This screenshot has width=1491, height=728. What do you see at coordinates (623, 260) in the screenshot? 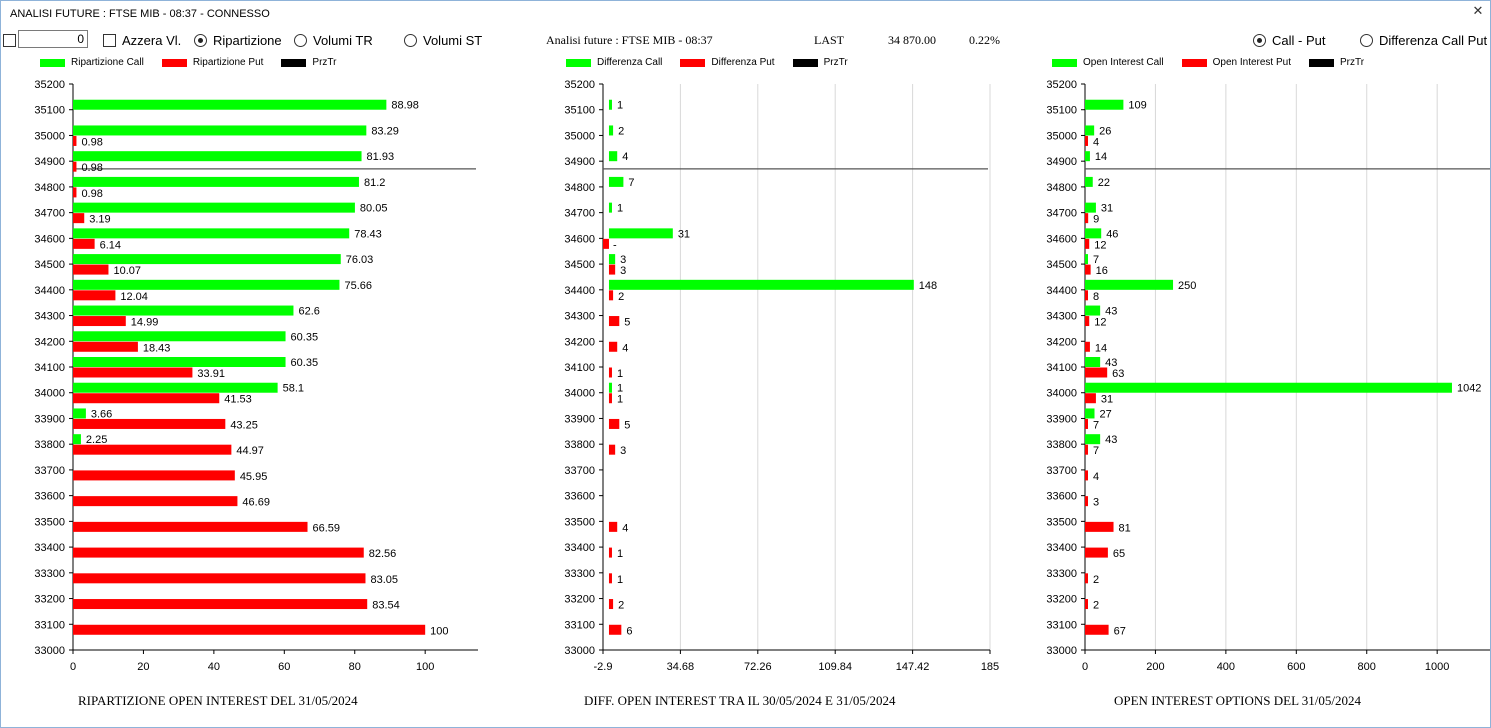
I see `call-value-label: 3` at bounding box center [623, 260].